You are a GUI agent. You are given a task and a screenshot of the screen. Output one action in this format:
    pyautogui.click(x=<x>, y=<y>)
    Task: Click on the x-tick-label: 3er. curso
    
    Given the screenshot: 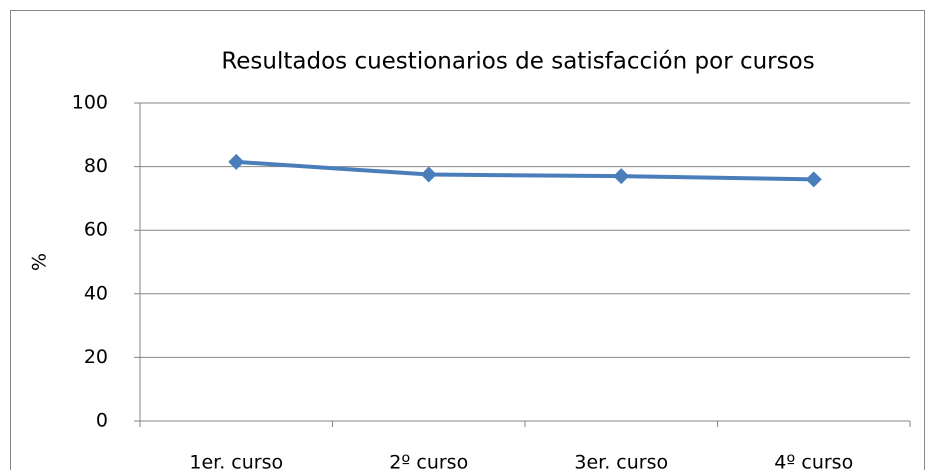 What is the action you would take?
    pyautogui.click(x=621, y=461)
    